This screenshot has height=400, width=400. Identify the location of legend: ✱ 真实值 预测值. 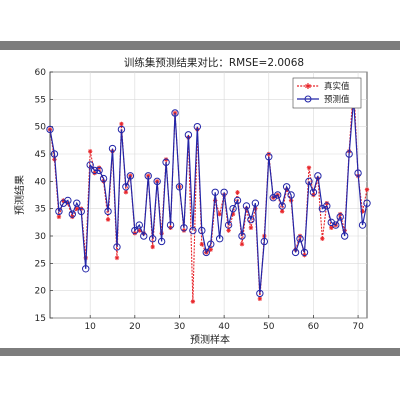
(327, 93).